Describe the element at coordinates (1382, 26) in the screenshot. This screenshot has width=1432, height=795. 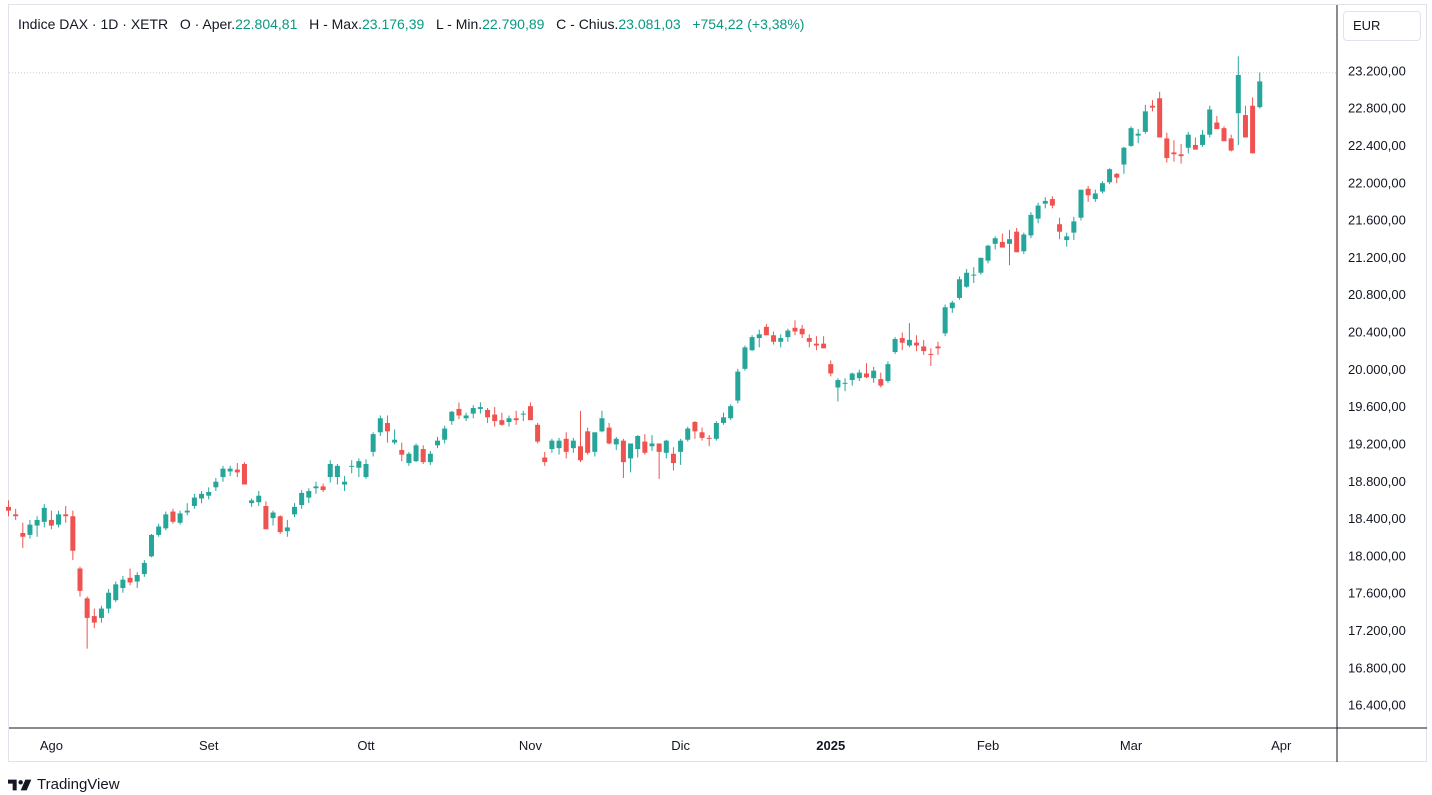
I see `currency-button: EUR` at that location.